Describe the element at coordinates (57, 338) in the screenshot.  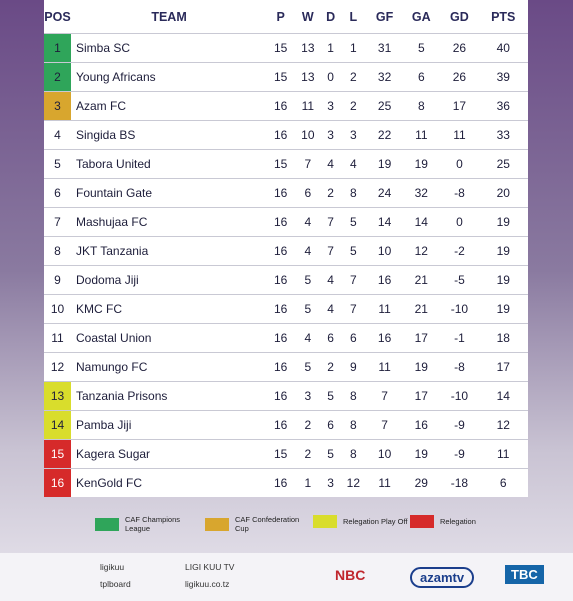
I see `position: 11` at that location.